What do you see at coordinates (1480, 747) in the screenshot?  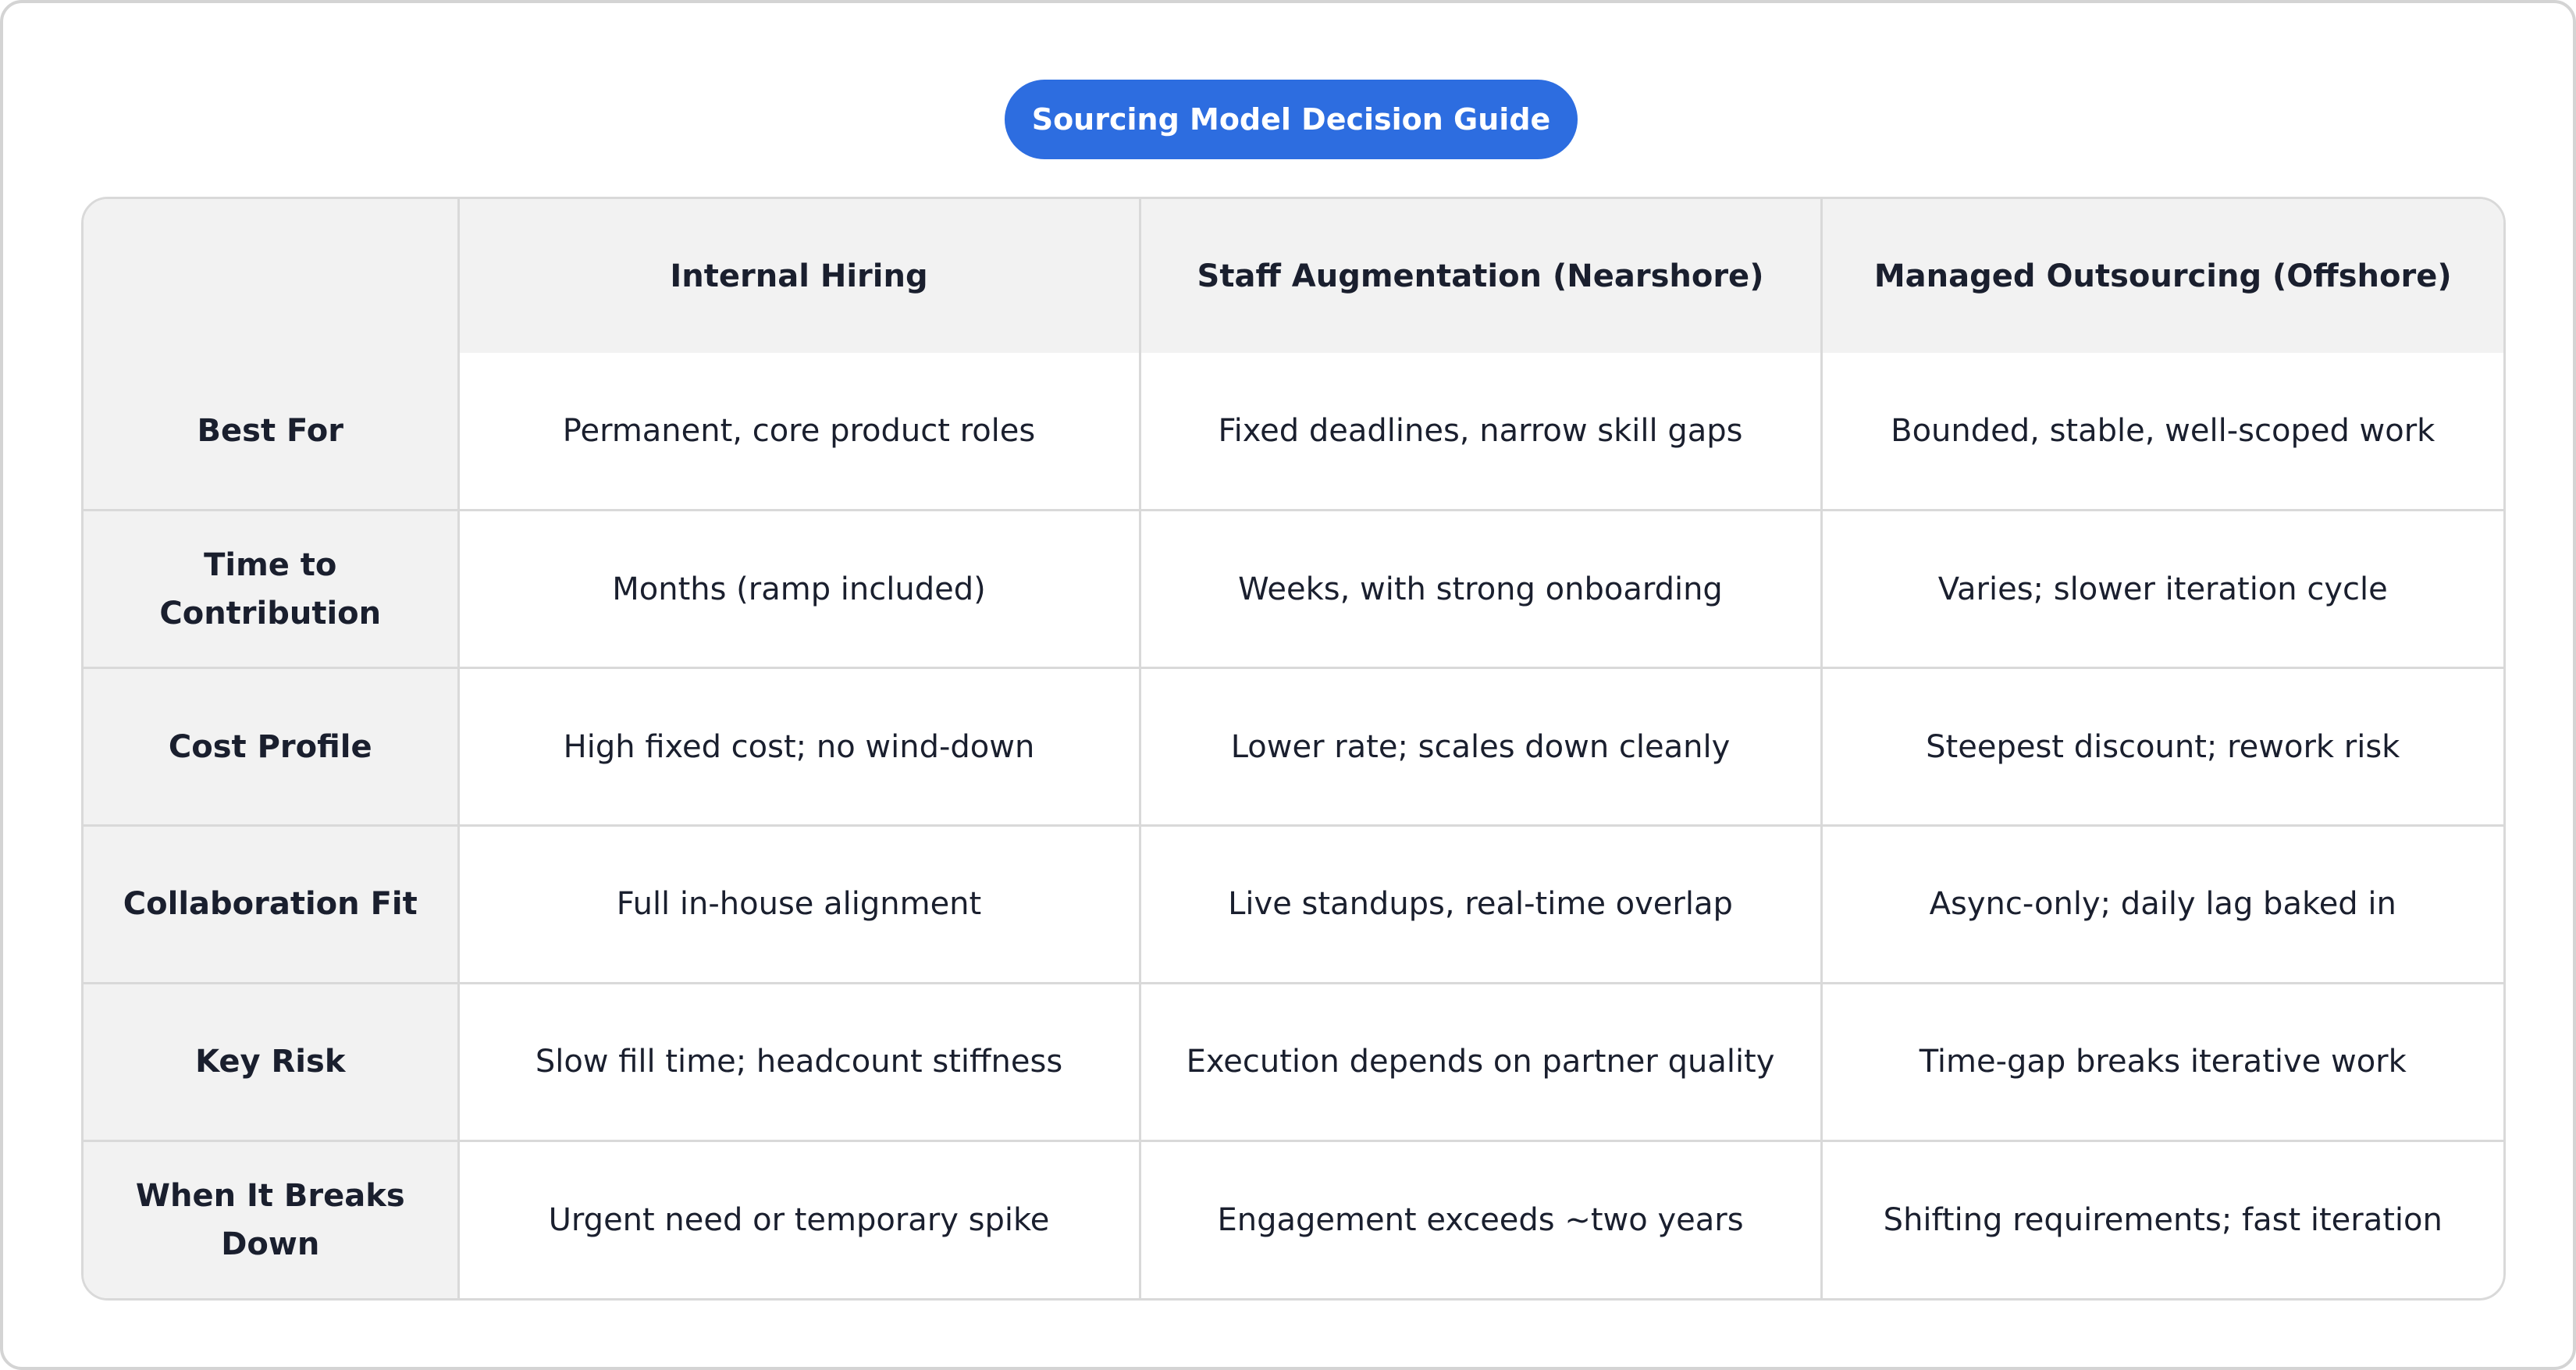 I see `table-cell: Lower rate; scales down cleanly` at bounding box center [1480, 747].